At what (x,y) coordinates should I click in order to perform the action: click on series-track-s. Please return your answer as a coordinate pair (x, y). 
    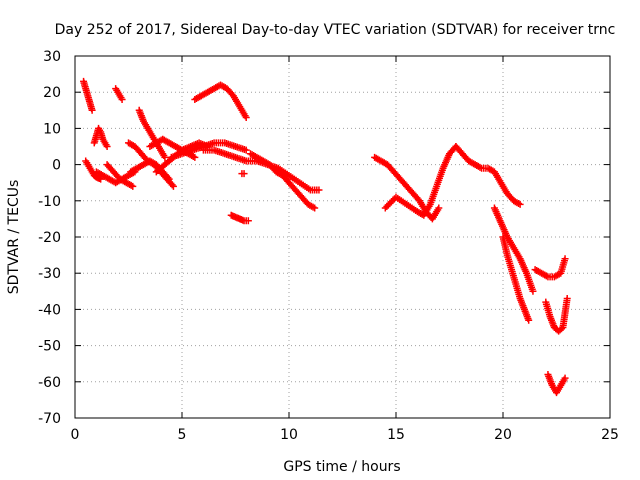
    Looking at the image, I should click on (420, 181).